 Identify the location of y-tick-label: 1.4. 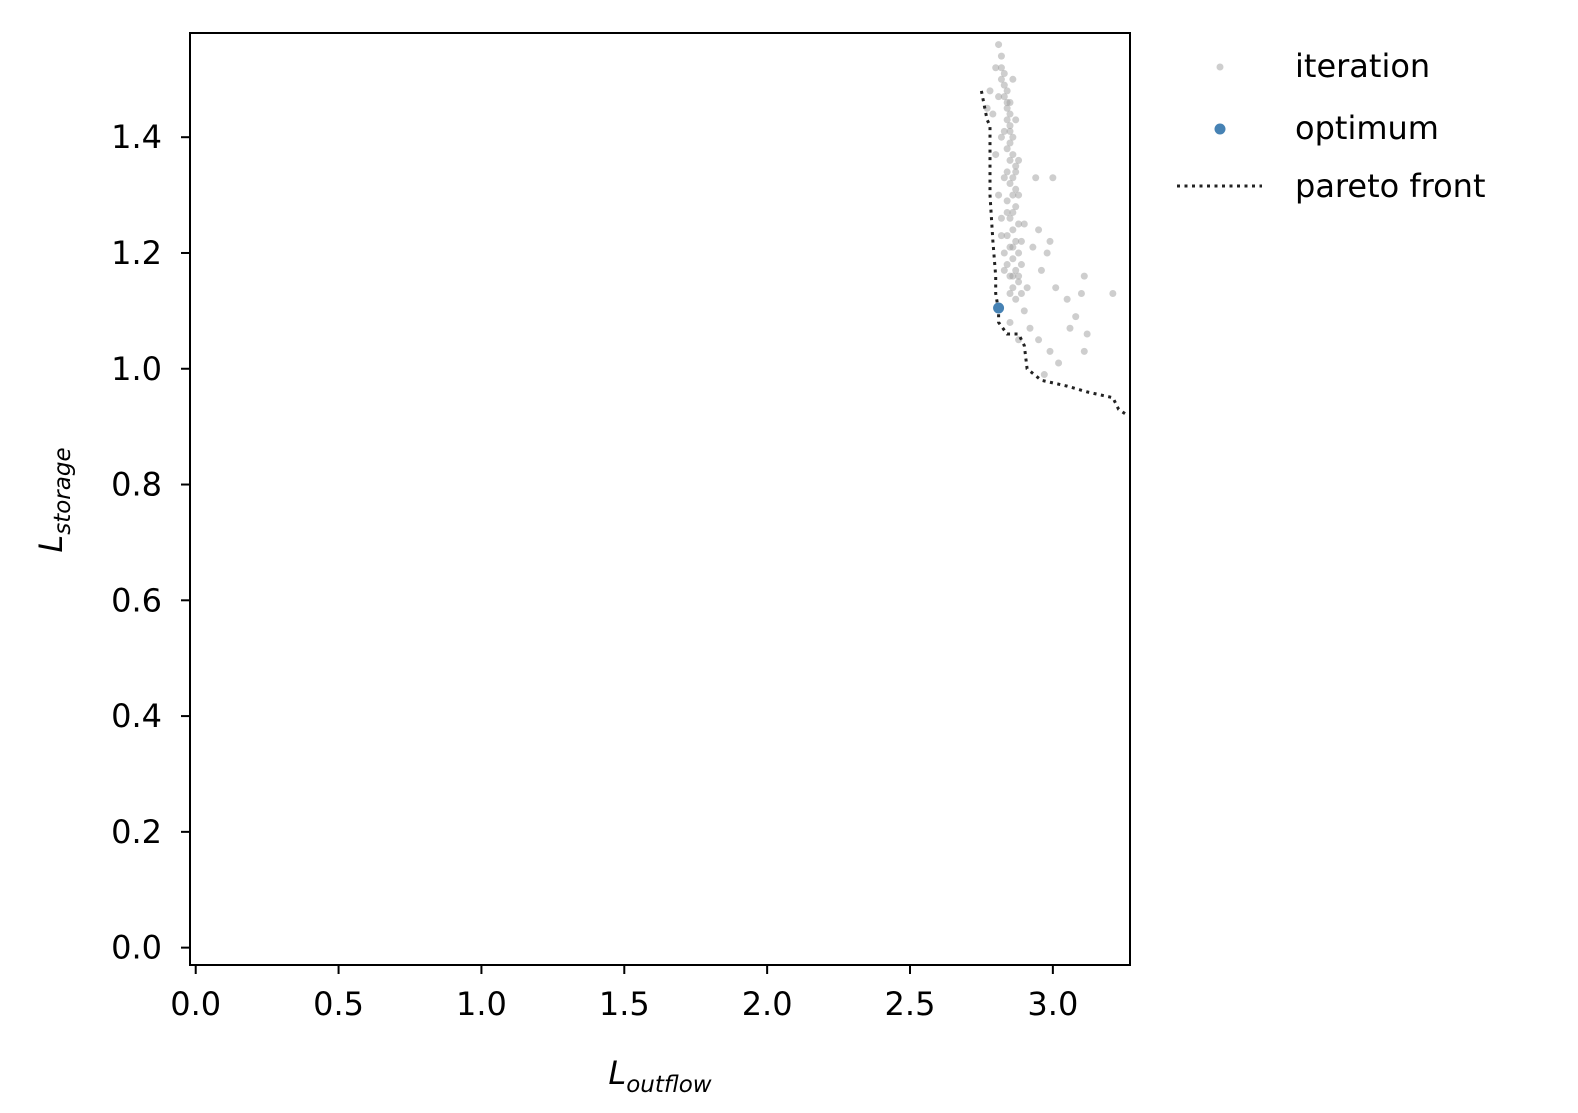
(136, 137).